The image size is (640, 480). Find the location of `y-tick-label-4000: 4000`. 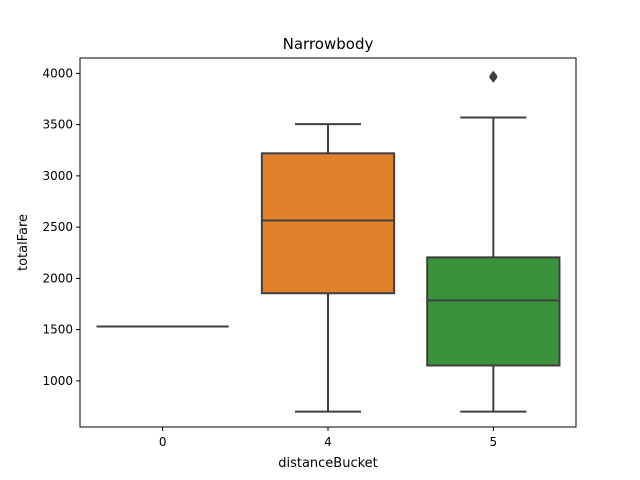

y-tick-label-4000: 4000 is located at coordinates (57, 73).